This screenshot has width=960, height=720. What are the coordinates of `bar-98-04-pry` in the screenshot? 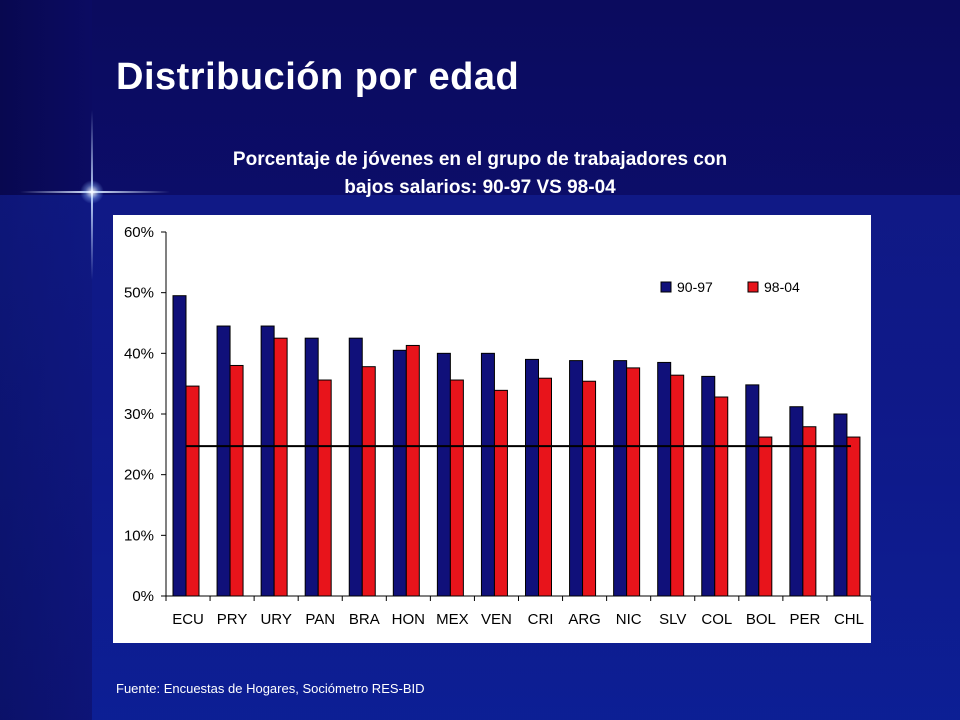 It's located at (236, 480).